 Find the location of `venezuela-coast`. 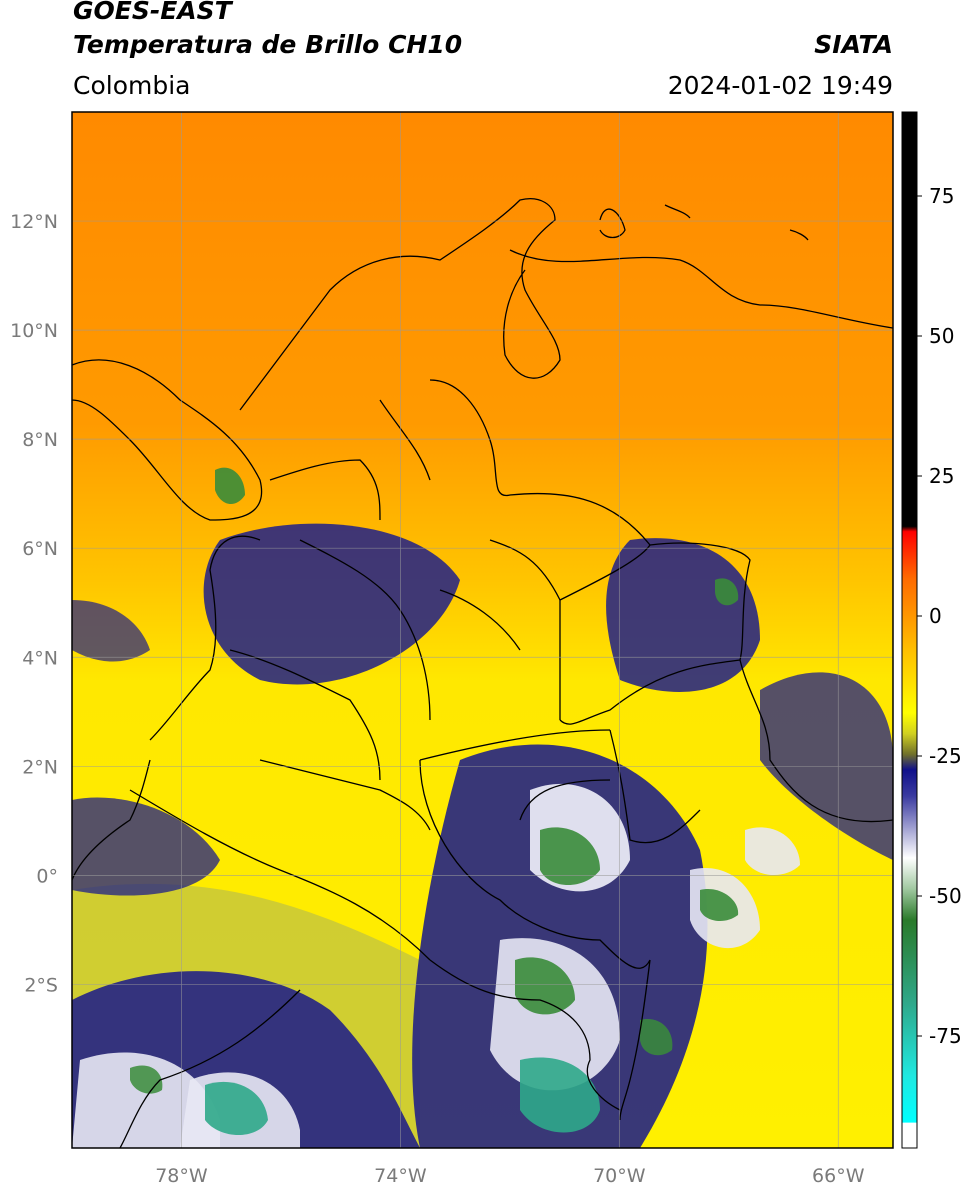

venezuela-coast is located at coordinates (701, 289).